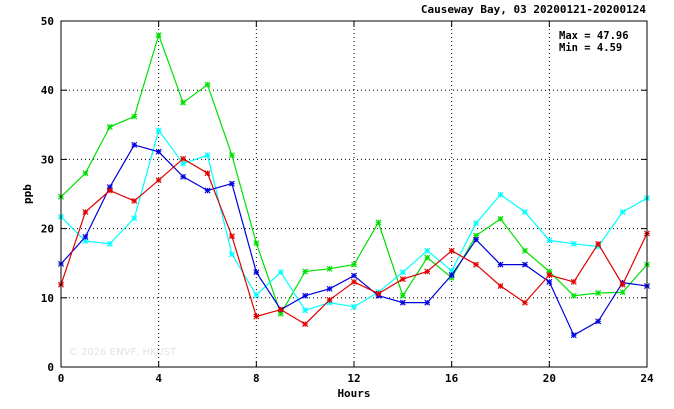 The height and width of the screenshot is (409, 674). Describe the element at coordinates (353, 393) in the screenshot. I see `x-axis-label: Hours` at that location.